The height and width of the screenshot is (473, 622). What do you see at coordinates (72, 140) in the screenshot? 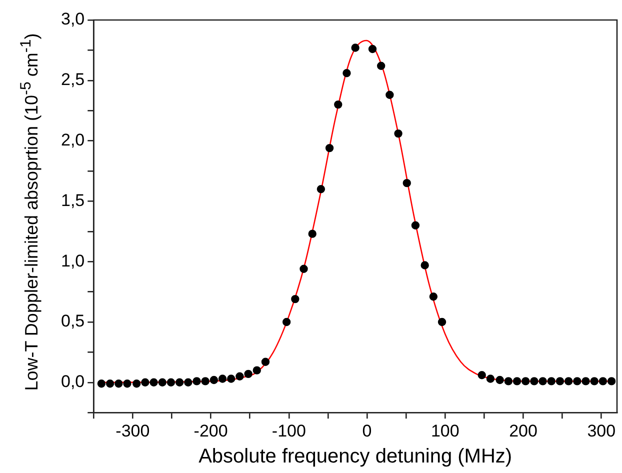
I see `y-tick-label: 2,0` at bounding box center [72, 140].